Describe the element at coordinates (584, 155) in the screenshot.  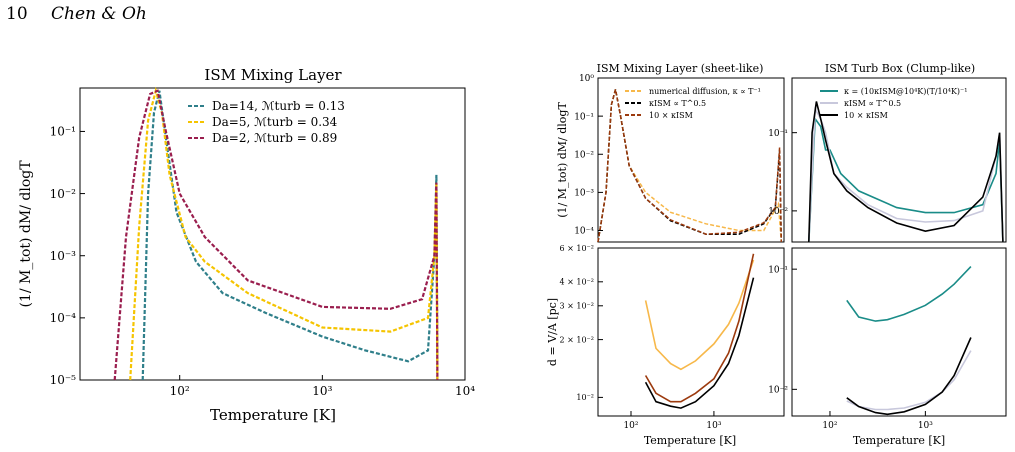
I see `tl-ytick-label-2: 10⁻²` at that location.